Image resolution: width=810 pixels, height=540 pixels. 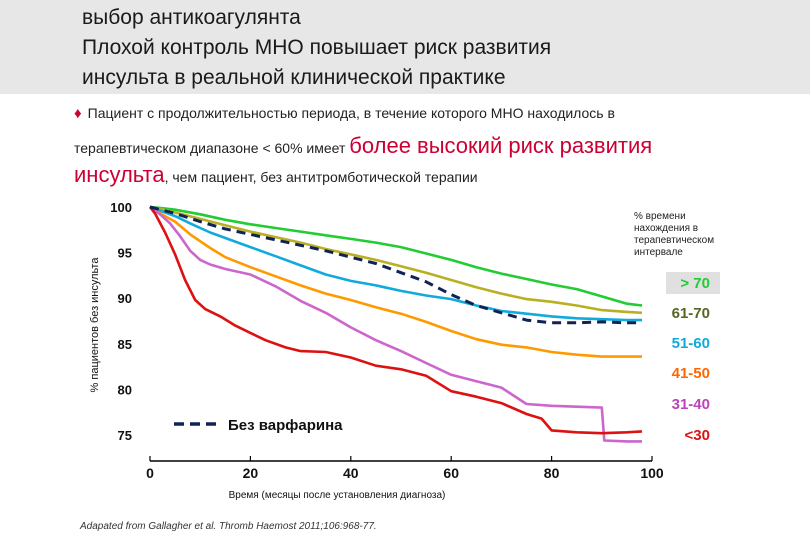 I want to click on legend-label-4: 41-50, so click(x=691, y=373).